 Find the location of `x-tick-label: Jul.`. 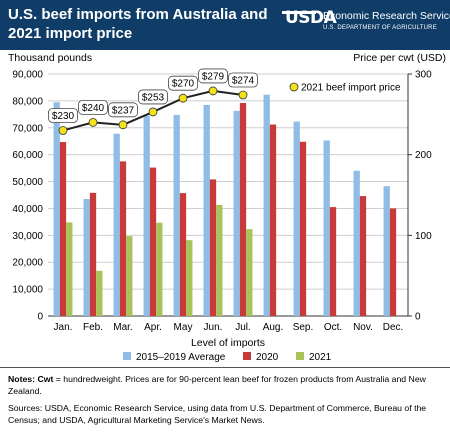

x-tick-label: Jul. is located at coordinates (243, 327).